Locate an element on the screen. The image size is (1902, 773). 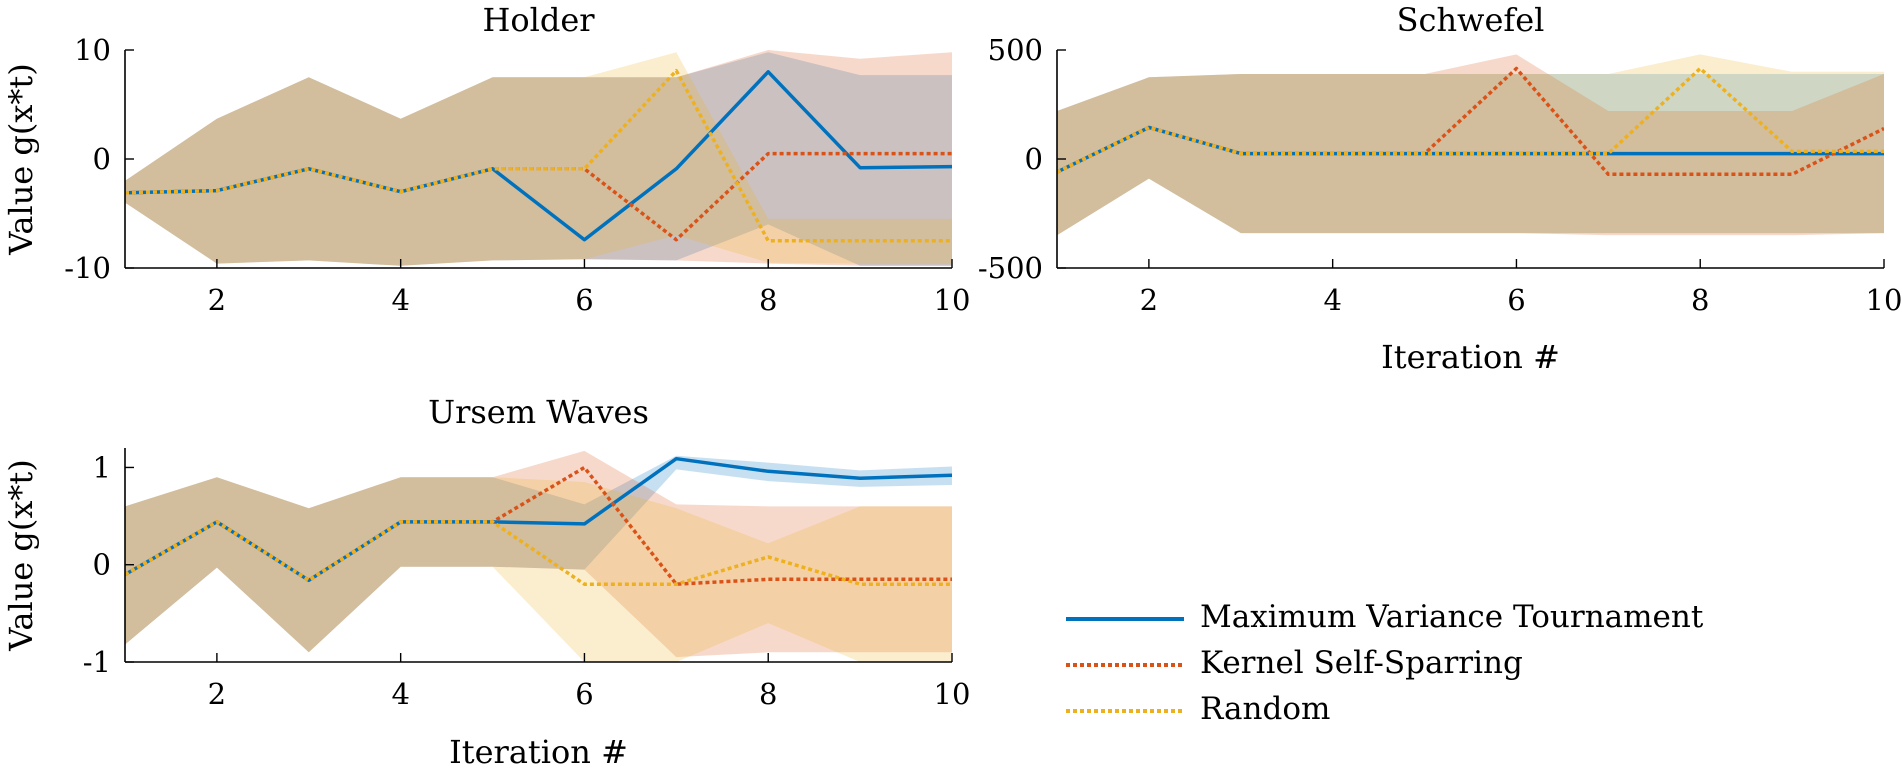
y-tick-label: 10 is located at coordinates (92, 50).